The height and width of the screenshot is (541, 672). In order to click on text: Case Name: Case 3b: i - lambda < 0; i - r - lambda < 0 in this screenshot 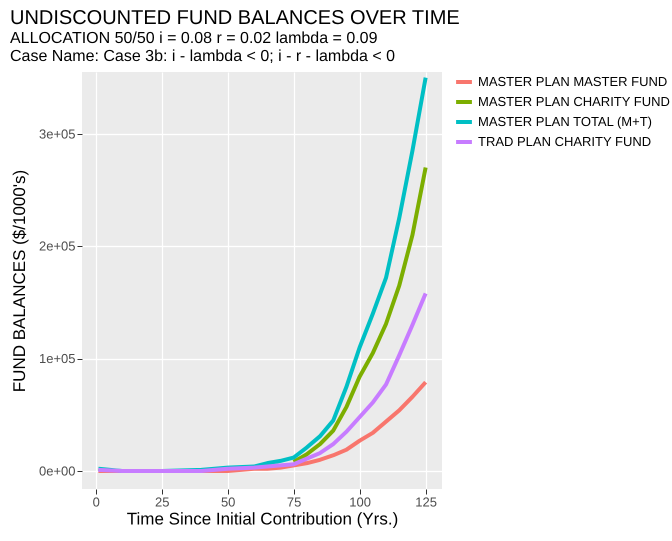, I will do `click(203, 56)`.